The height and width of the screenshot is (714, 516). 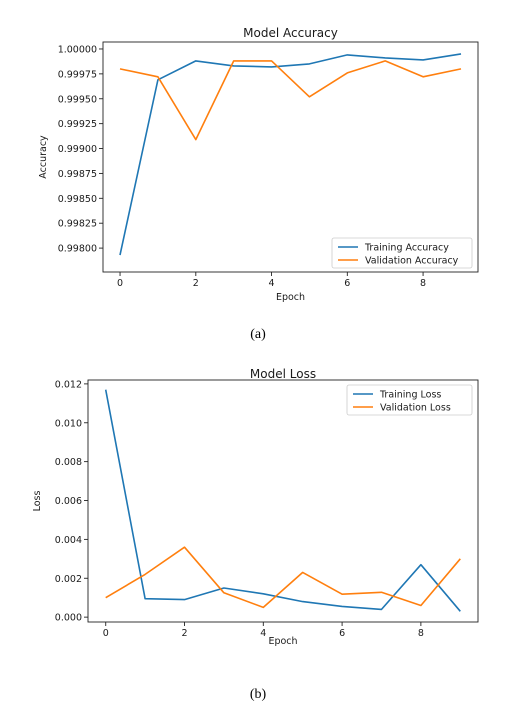 I want to click on loss-y-tick-label: 0.006, so click(x=68, y=501).